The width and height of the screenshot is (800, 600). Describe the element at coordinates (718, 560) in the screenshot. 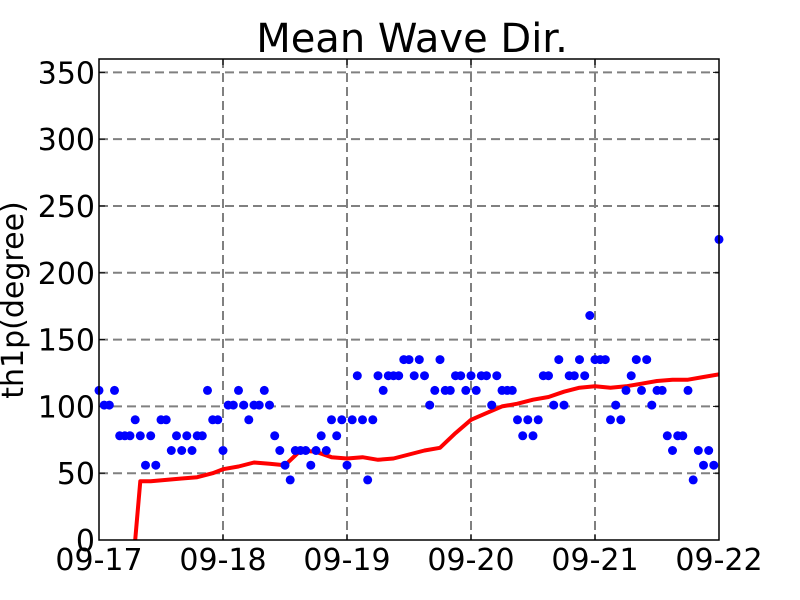

I see `x-tick-label: 09-22` at that location.